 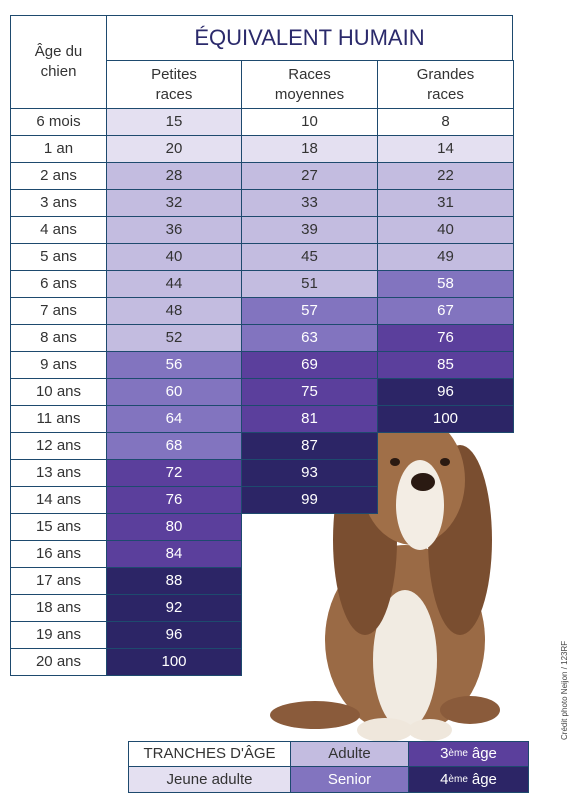 I want to click on value-cell-text: 60, so click(x=174, y=391).